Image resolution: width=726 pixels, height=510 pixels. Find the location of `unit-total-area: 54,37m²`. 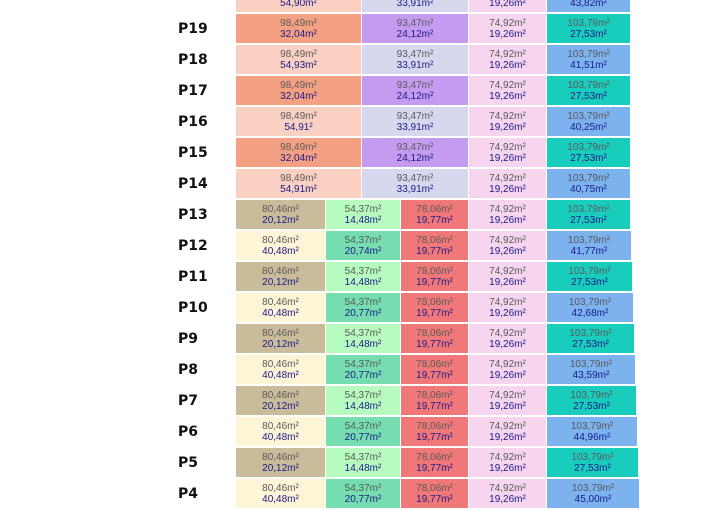

unit-total-area: 54,37m² is located at coordinates (363, 457).